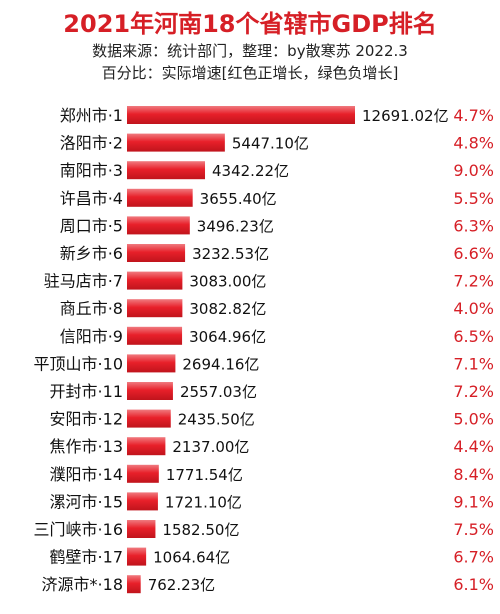 The width and height of the screenshot is (500, 614). Describe the element at coordinates (473, 501) in the screenshot. I see `growth-label: 9.1%` at that location.